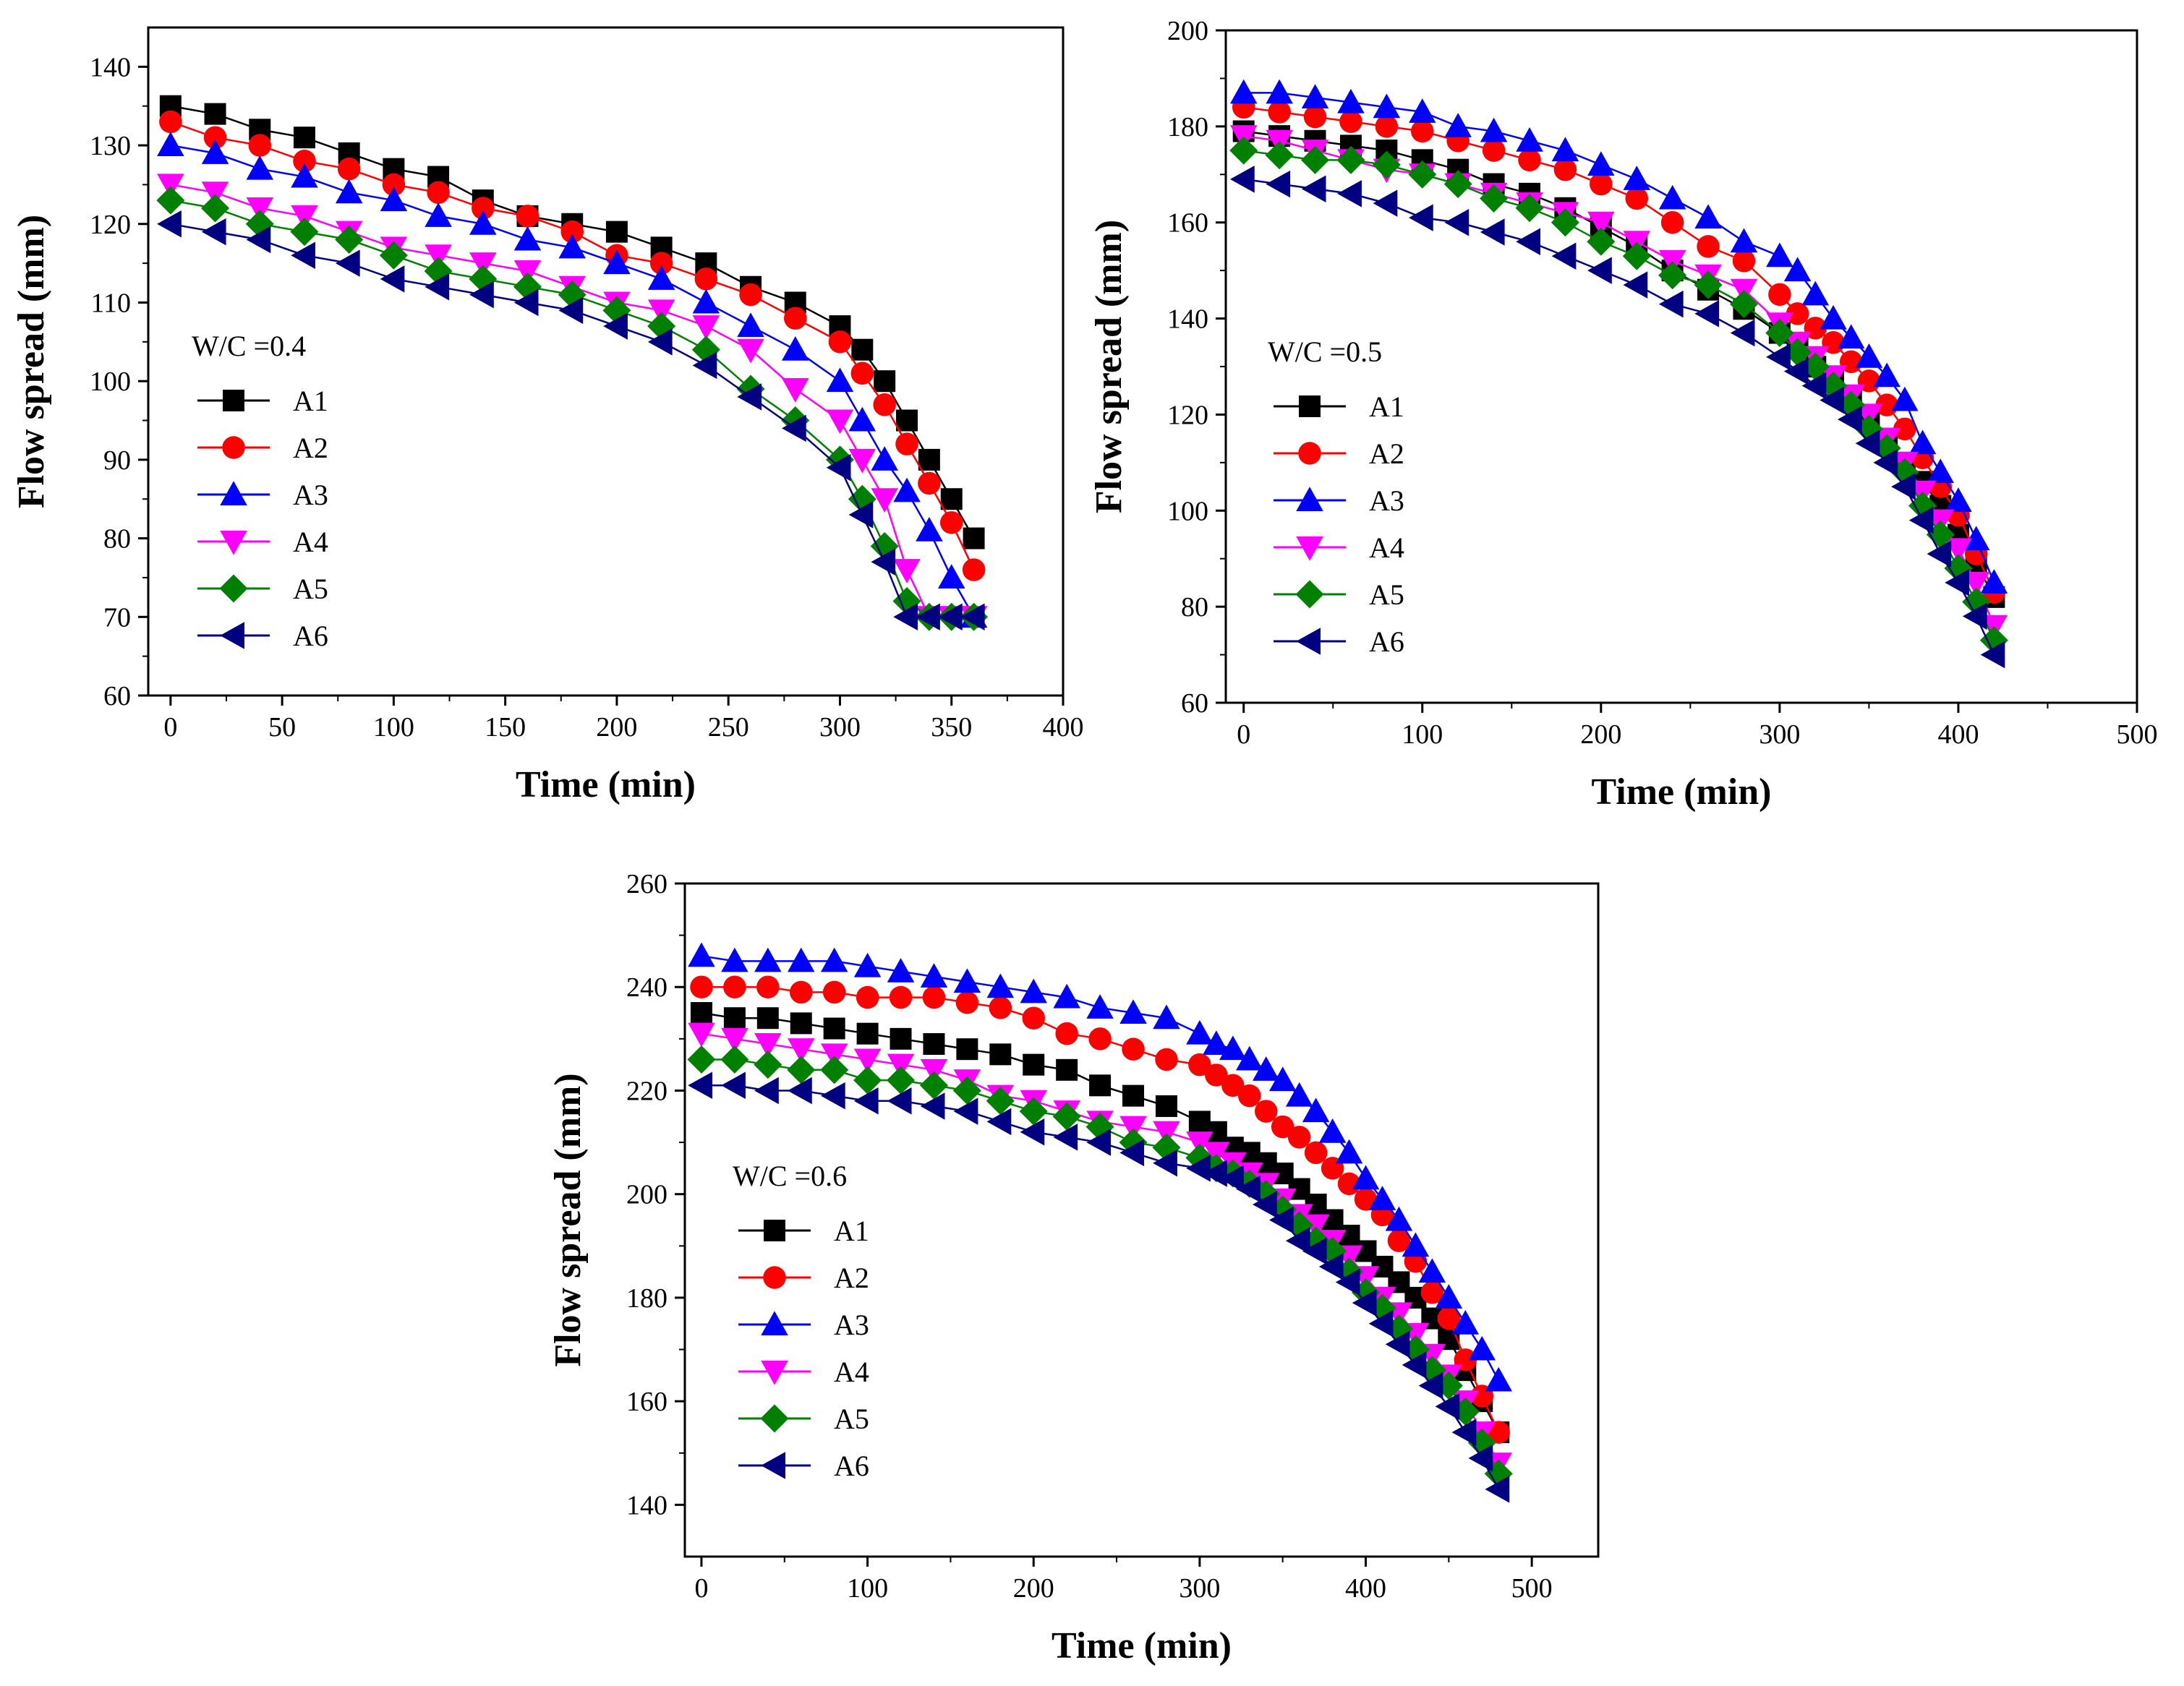  I want to click on y-tick-label: 60, so click(1194, 703).